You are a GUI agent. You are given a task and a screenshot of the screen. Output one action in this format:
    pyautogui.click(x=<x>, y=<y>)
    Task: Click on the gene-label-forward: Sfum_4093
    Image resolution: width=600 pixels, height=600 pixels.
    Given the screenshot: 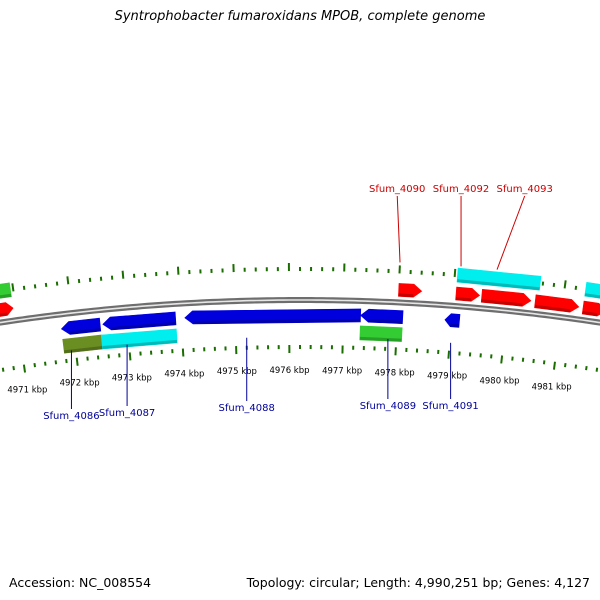 What is the action you would take?
    pyautogui.click(x=524, y=189)
    